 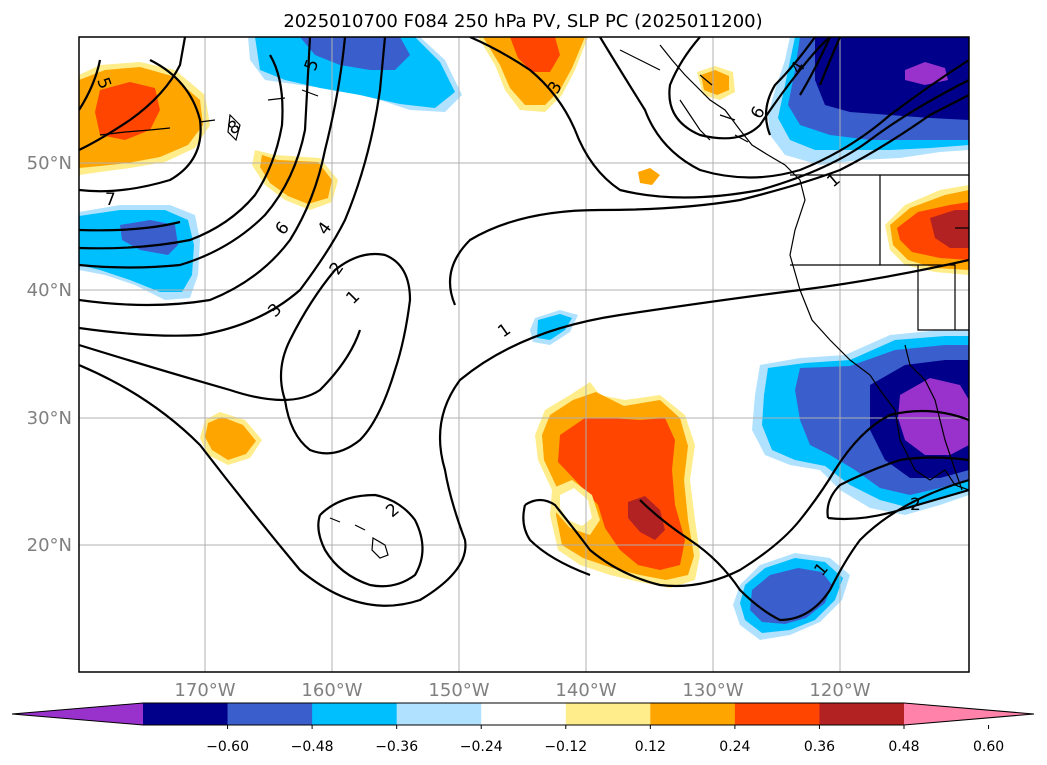 I want to click on colorbar-tick-label: 0.60, so click(x=988, y=747).